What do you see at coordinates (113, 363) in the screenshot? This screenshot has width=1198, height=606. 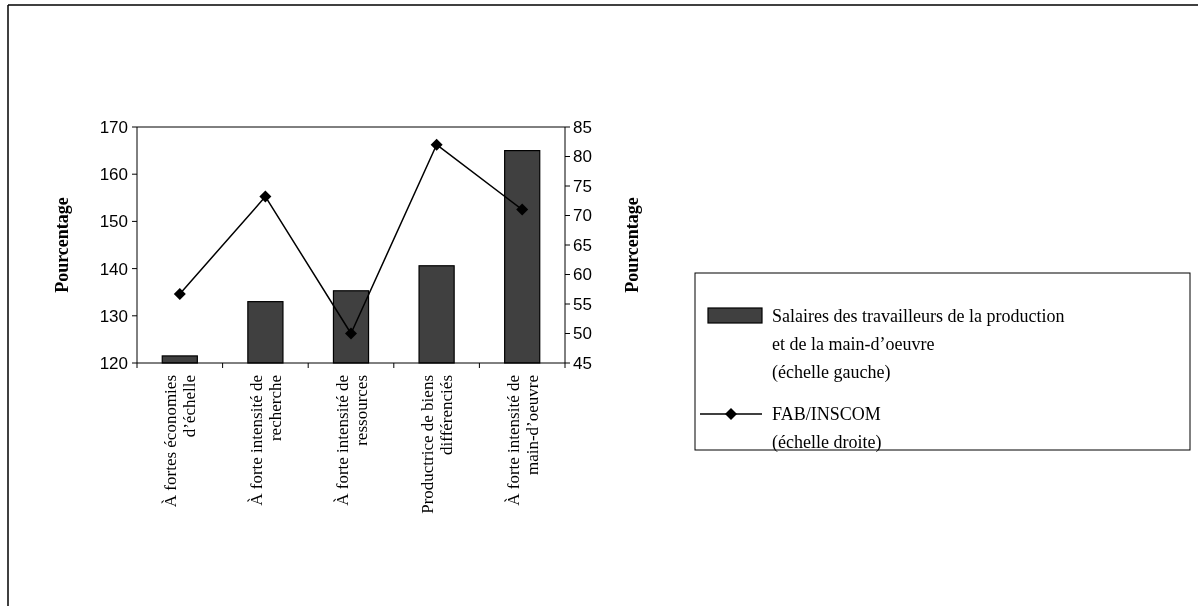 I see `y-tick-label: 120` at bounding box center [113, 363].